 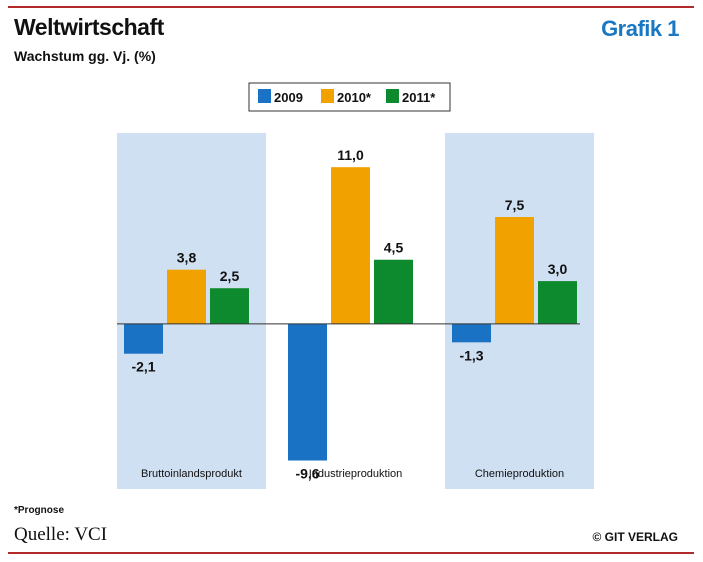 I want to click on value-label-industrieproduktion-2011: 4,5, so click(x=394, y=248).